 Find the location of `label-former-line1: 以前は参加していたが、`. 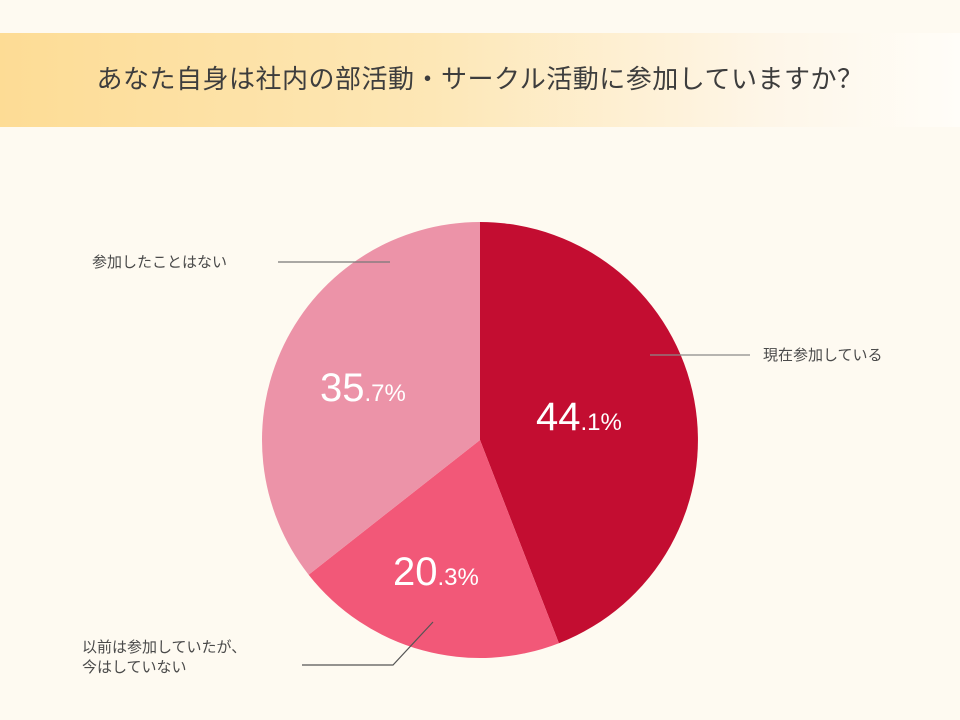

label-former-line1: 以前は参加していたが、 is located at coordinates (164, 647).